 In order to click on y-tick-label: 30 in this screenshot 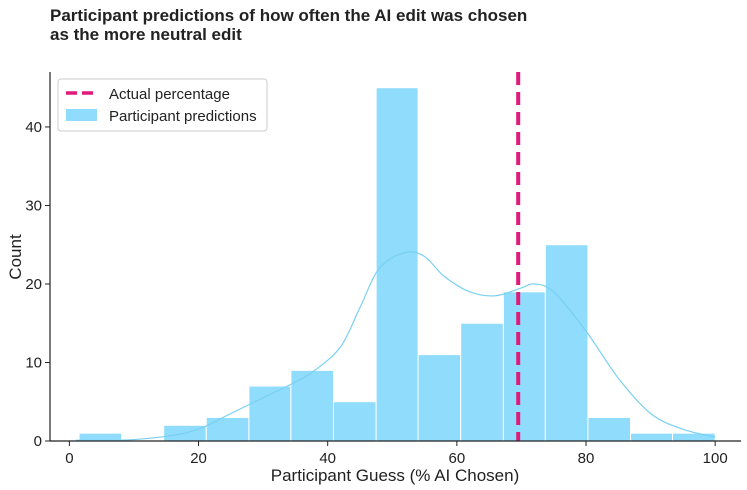, I will do `click(33, 205)`.